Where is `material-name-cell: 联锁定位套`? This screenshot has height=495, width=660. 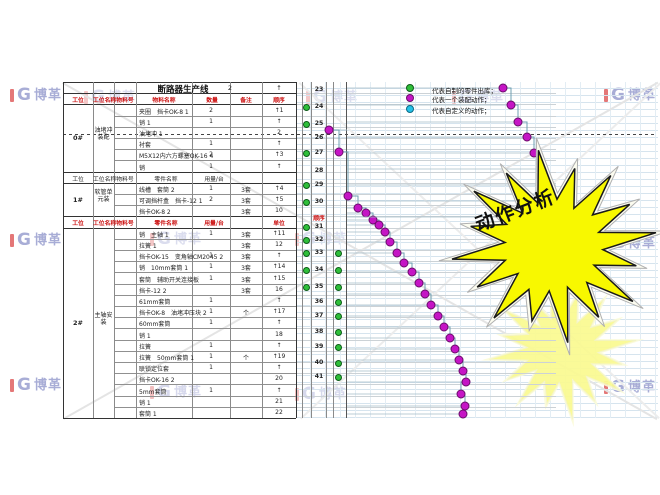
material-name-cell: 联锁定位套 is located at coordinates (154, 370).